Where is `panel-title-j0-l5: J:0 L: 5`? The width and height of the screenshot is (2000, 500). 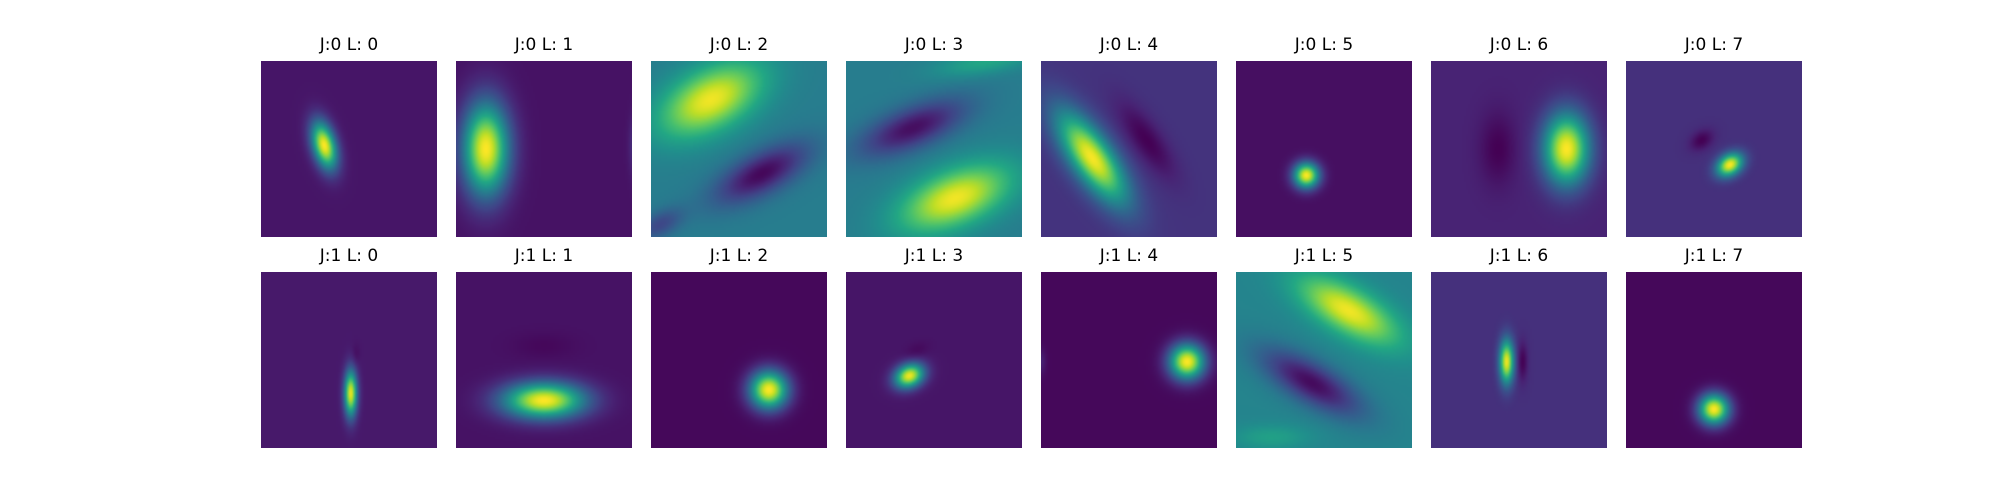
panel-title-j0-l5: J:0 L: 5 is located at coordinates (1324, 45).